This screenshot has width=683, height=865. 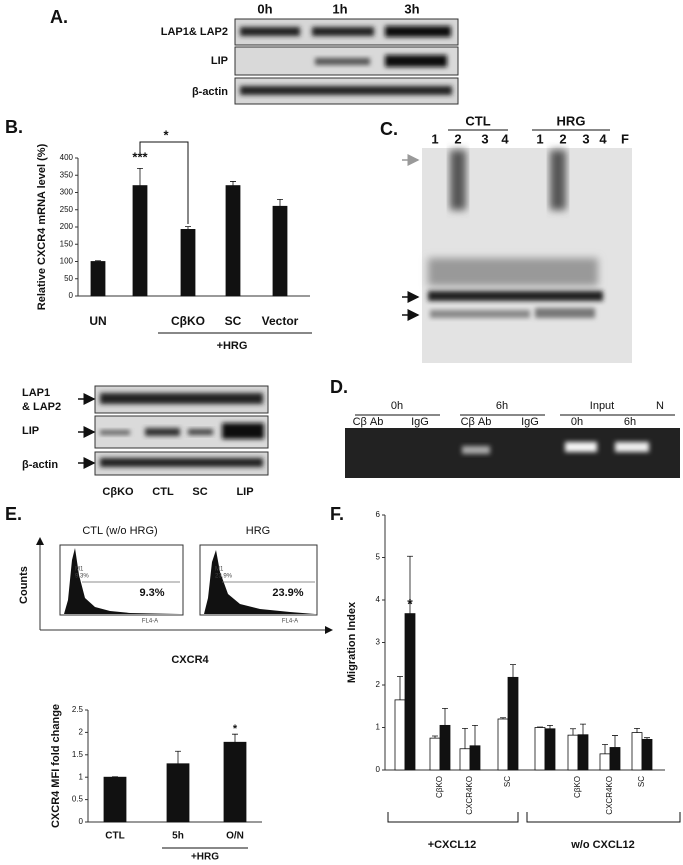 I want to click on axis-label: Counts, so click(x=24, y=585).